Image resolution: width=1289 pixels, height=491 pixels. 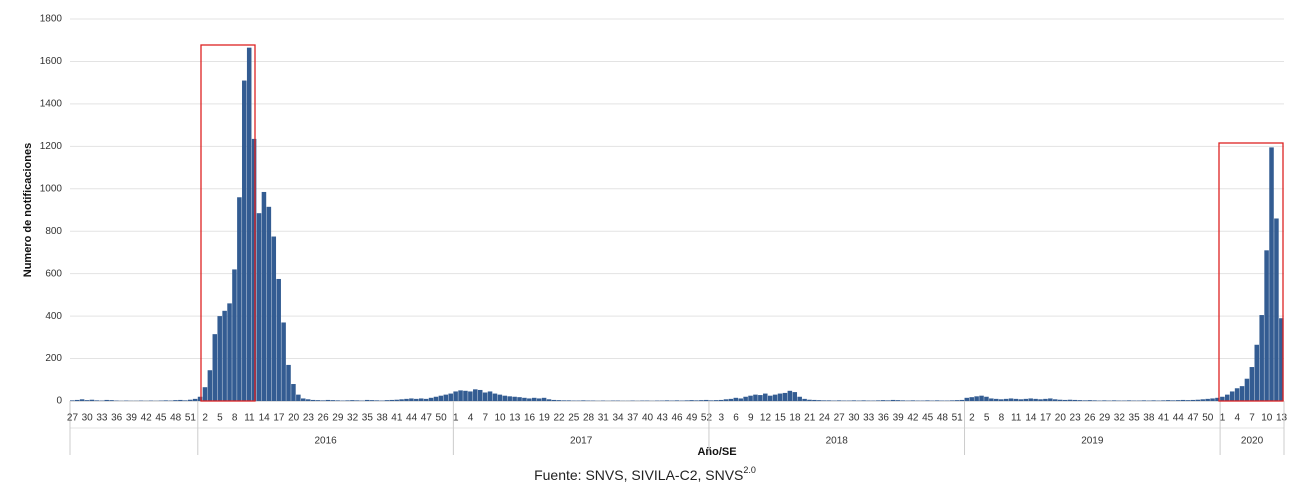 What do you see at coordinates (51, 104) in the screenshot?
I see `y-tick-label: 1400` at bounding box center [51, 104].